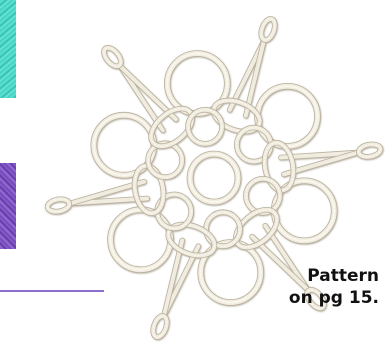 This screenshot has width=385, height=360. What do you see at coordinates (304, 210) in the screenshot?
I see `snowflake-outer-ring` at bounding box center [304, 210].